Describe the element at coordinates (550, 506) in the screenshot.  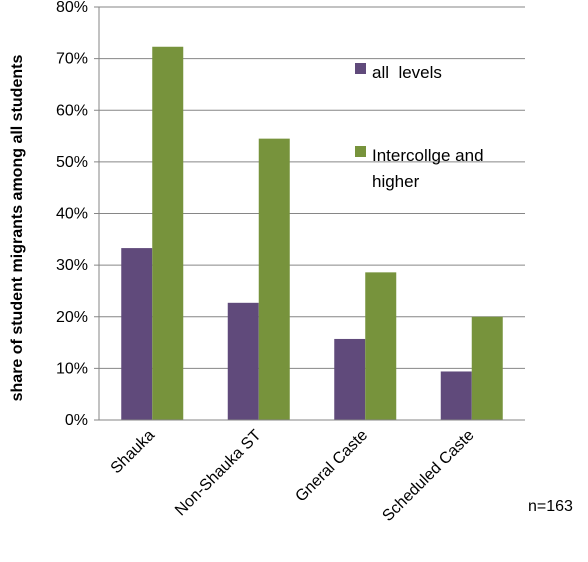
I see `sample-size-note: n=163` at that location.